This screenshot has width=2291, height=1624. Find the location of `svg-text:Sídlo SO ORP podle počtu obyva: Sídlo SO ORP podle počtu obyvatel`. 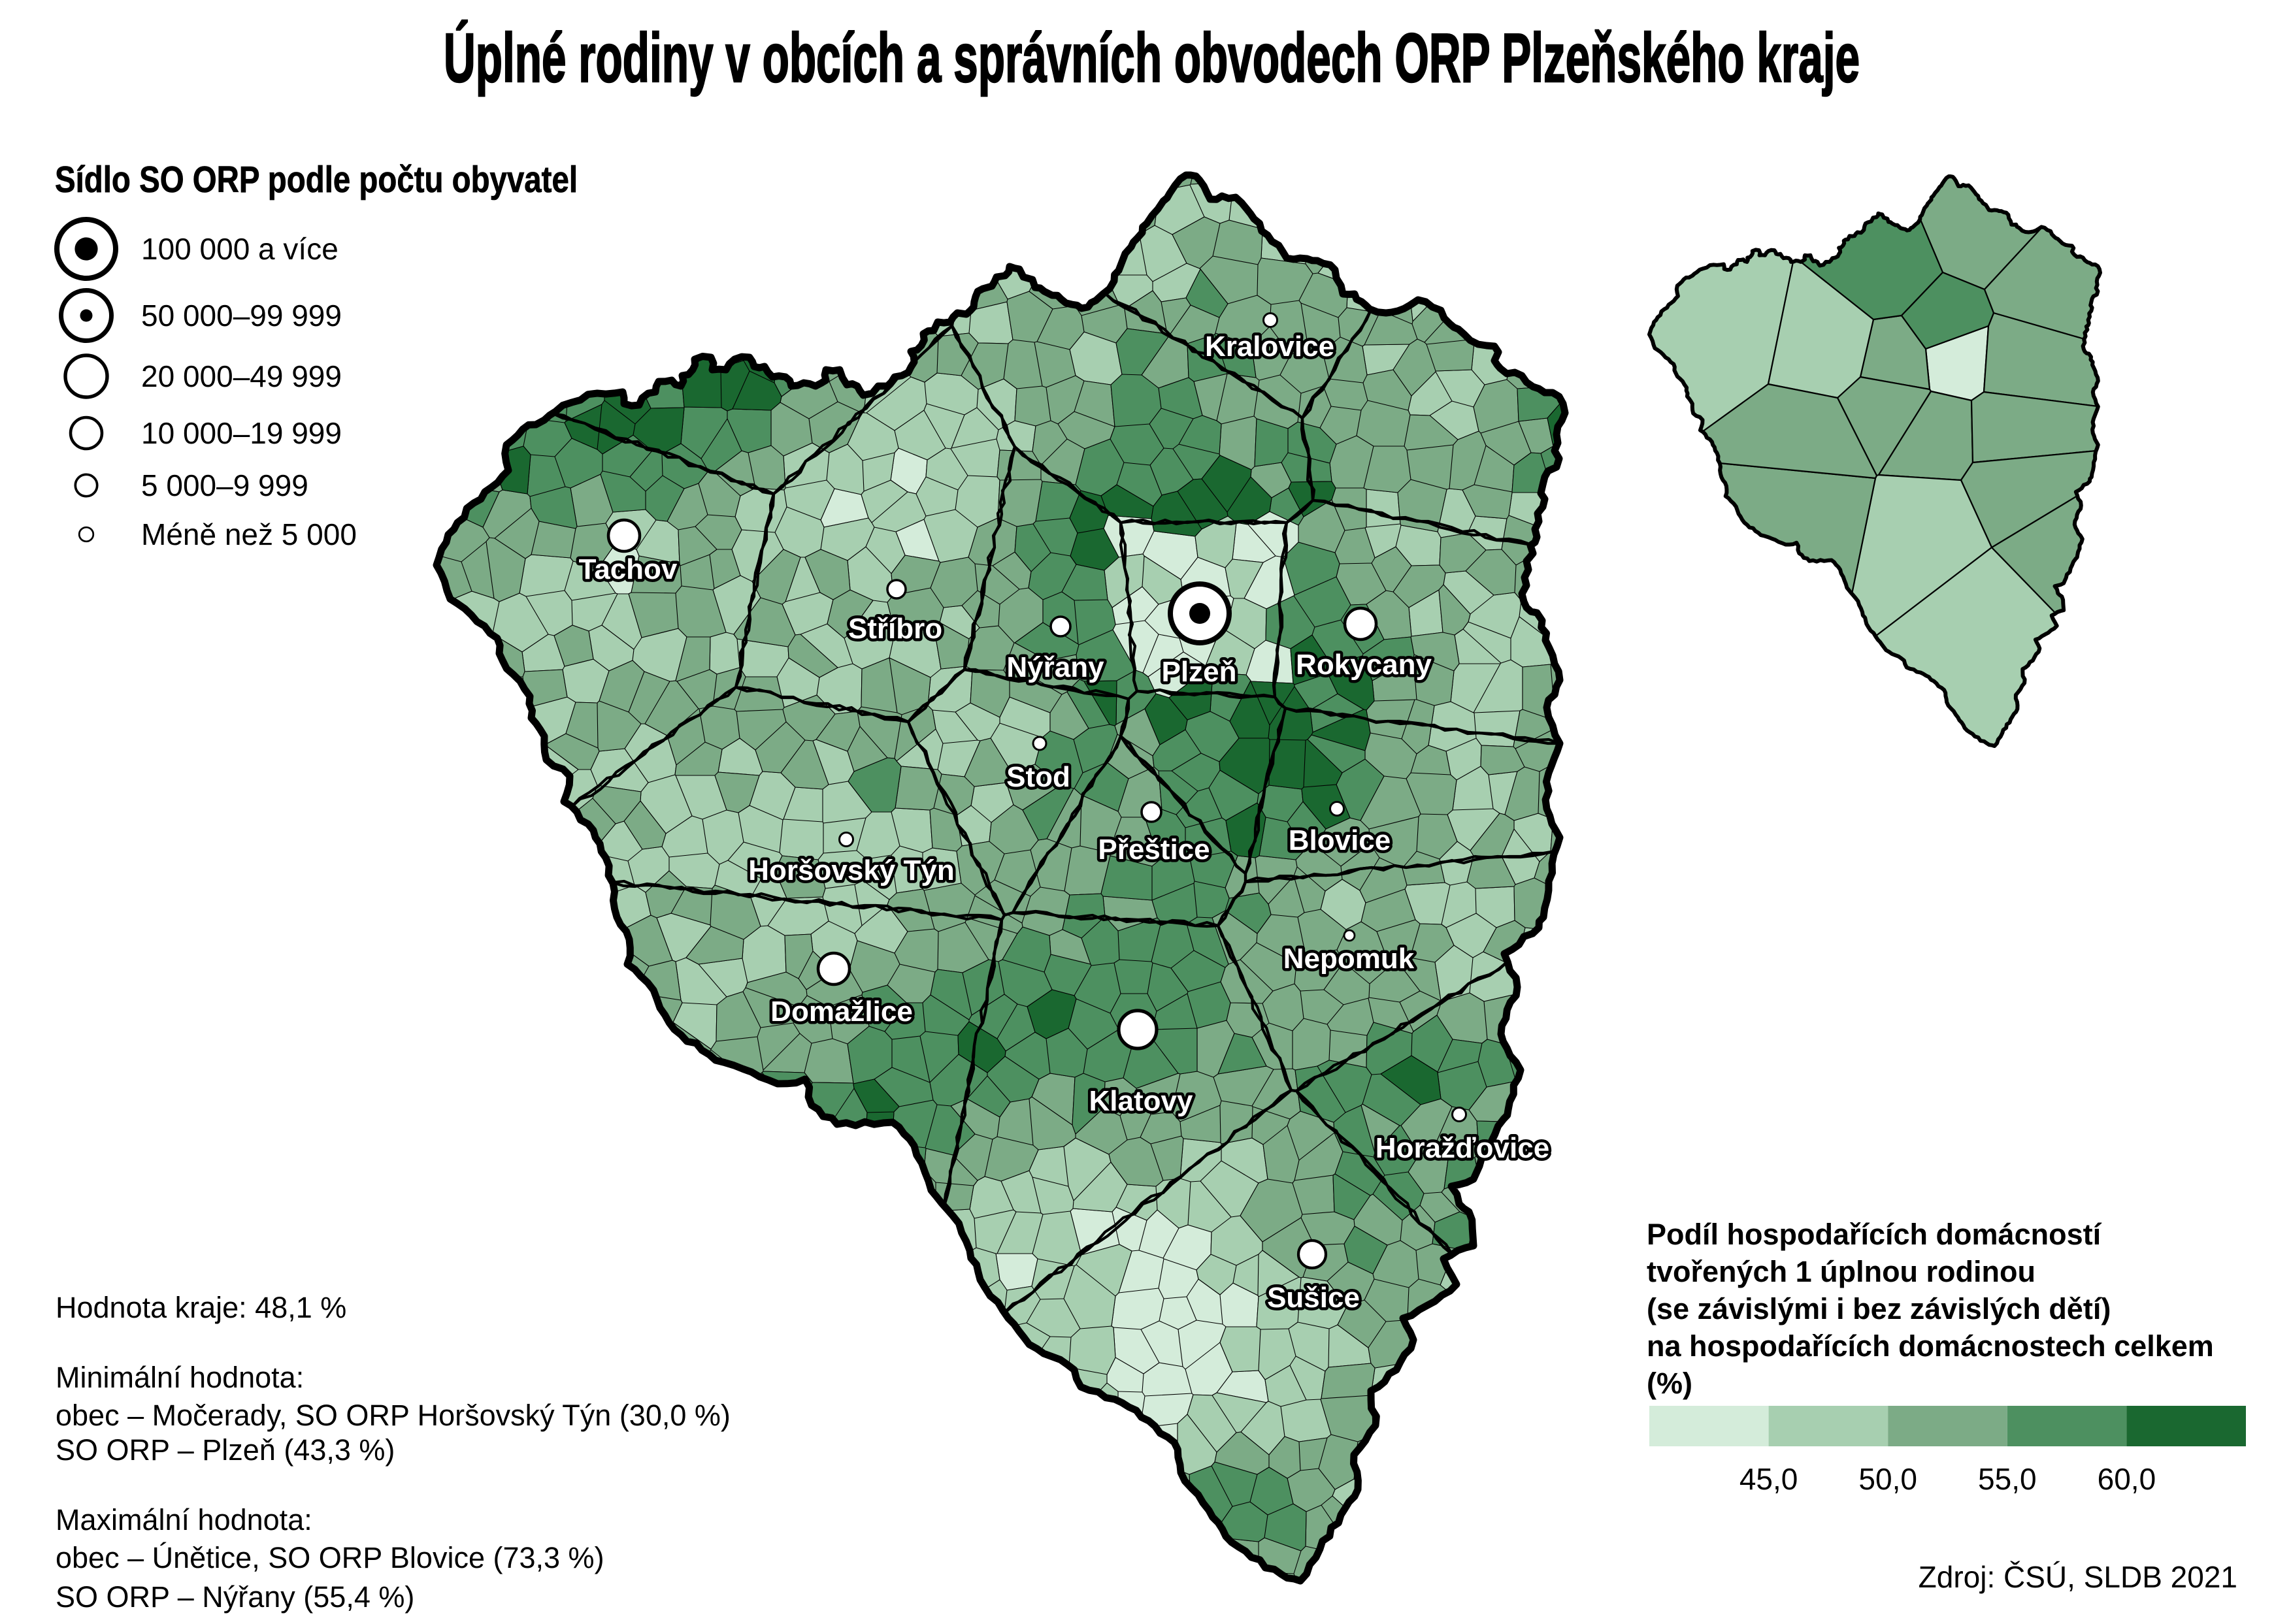

svg-text:Sídlo SO ORP podle počtu obyva: Sídlo SO ORP podle počtu obyvatel is located at coordinates (316, 180).